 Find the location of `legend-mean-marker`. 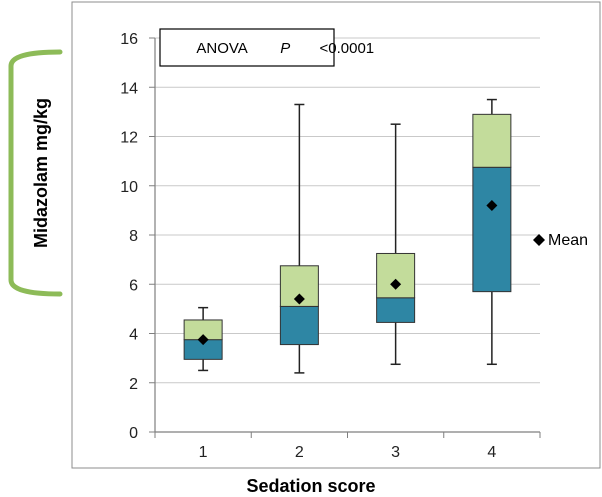

legend-mean-marker is located at coordinates (539, 240).